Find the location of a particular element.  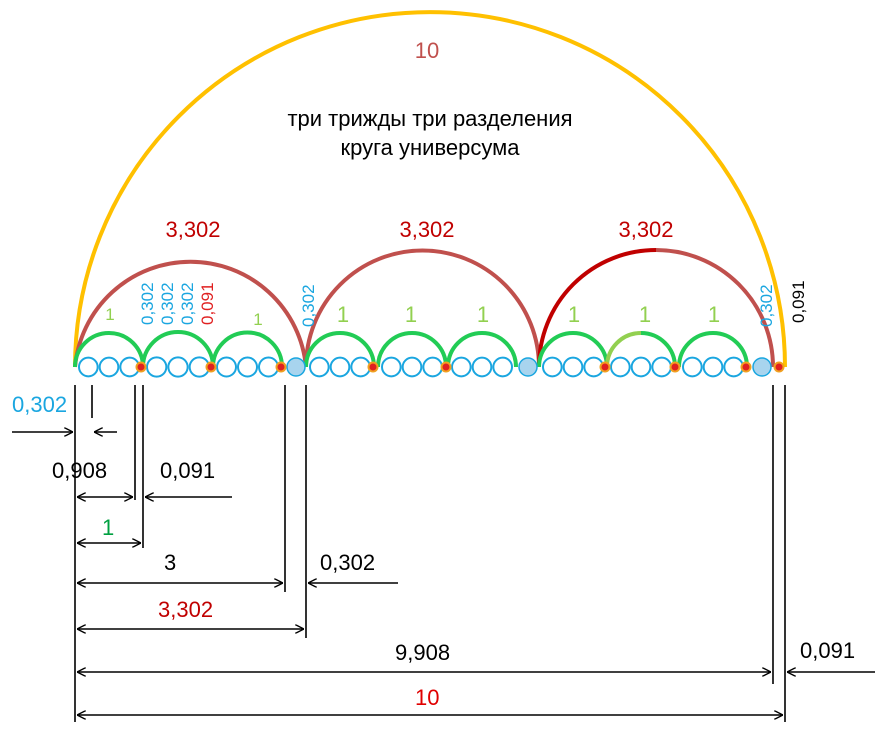

dim-label-0908: 0,908 is located at coordinates (79, 470).